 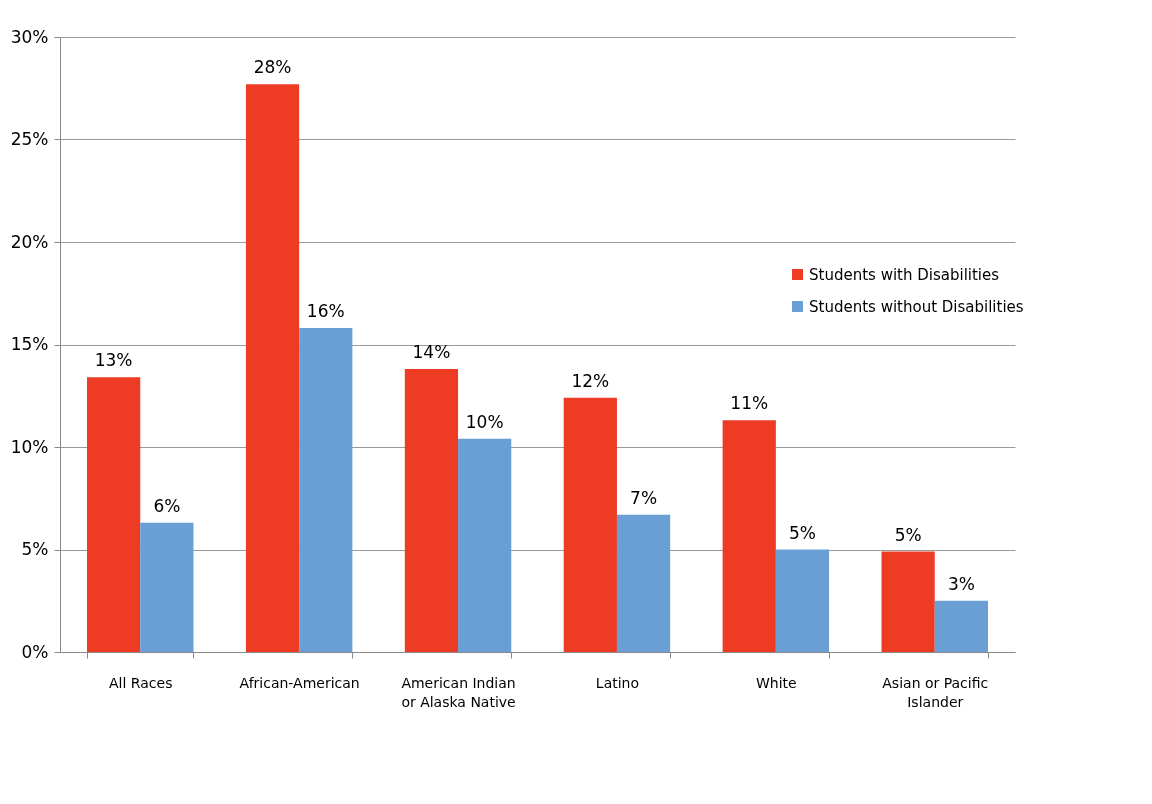 I want to click on x-tick-label: African-American, so click(x=299, y=682).